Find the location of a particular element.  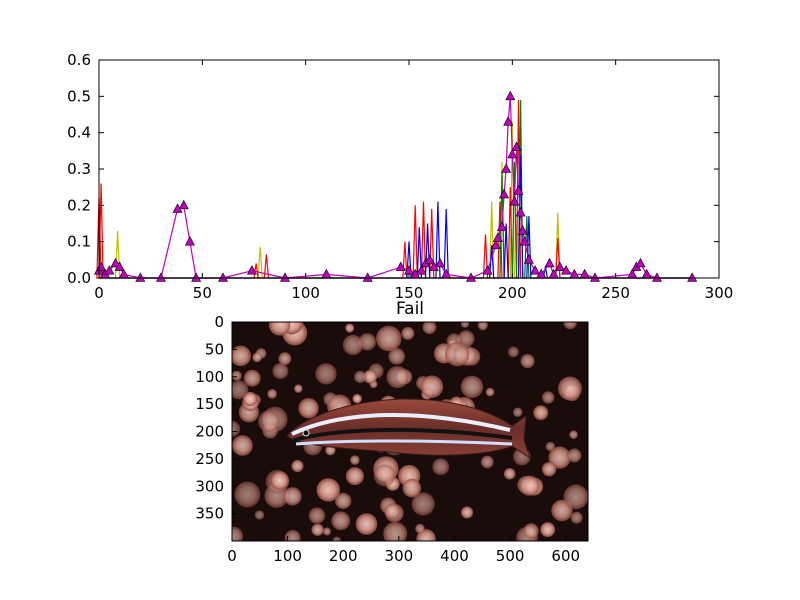

x-tick-label: 0 is located at coordinates (99, 293).